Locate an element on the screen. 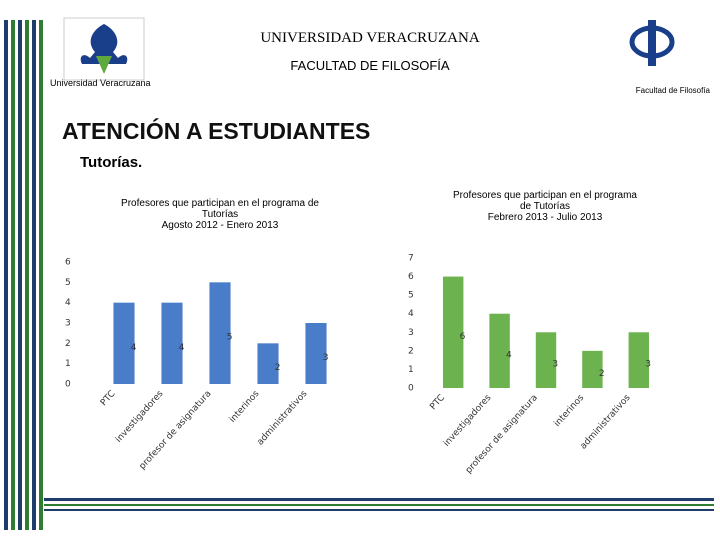 The width and height of the screenshot is (720, 540). logo-caption: Universidad Veracruzana is located at coordinates (100, 83).